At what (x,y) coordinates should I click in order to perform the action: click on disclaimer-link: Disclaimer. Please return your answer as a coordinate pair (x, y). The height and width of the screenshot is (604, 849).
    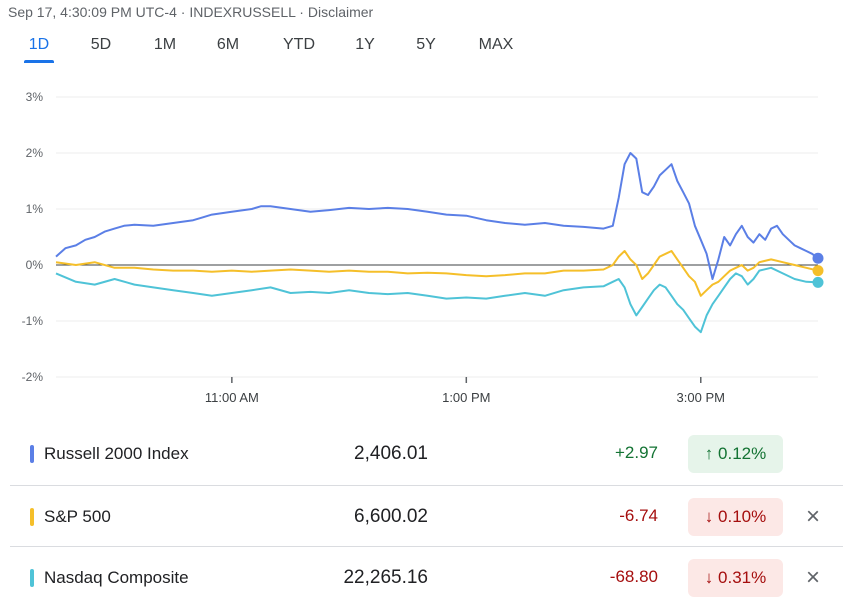
    Looking at the image, I should click on (340, 12).